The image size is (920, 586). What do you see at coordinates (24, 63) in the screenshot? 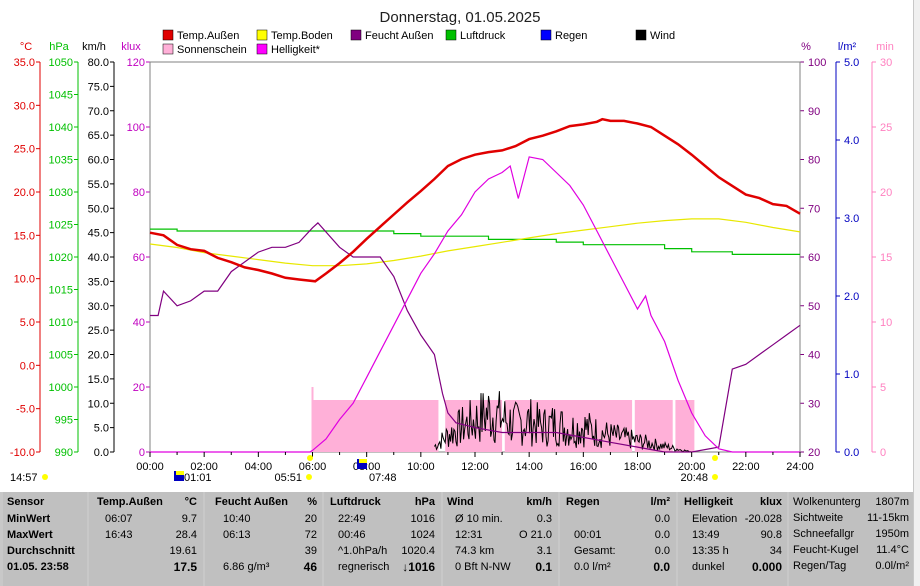
I see `temp-tick-label: 35.0` at bounding box center [24, 63].